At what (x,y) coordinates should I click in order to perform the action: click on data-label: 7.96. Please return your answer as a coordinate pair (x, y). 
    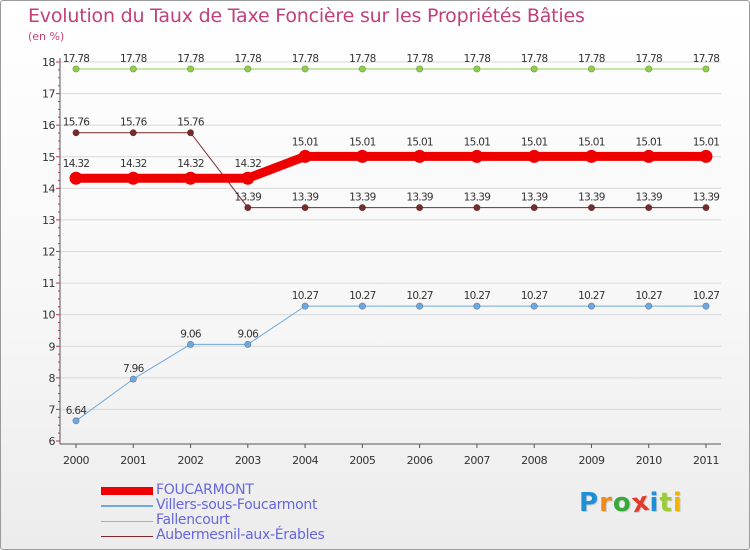
    Looking at the image, I should click on (134, 369).